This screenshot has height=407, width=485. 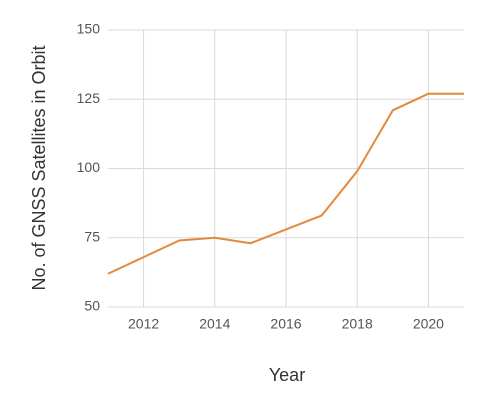 I want to click on y-tick-label: 75, so click(x=92, y=236).